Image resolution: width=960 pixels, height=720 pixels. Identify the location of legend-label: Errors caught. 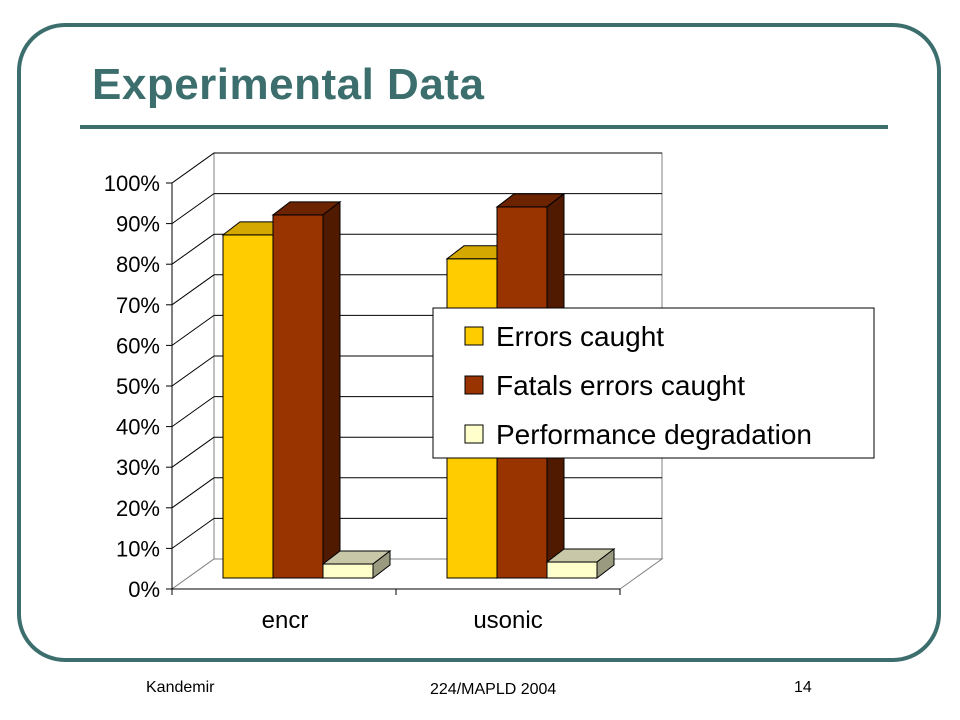
(580, 336).